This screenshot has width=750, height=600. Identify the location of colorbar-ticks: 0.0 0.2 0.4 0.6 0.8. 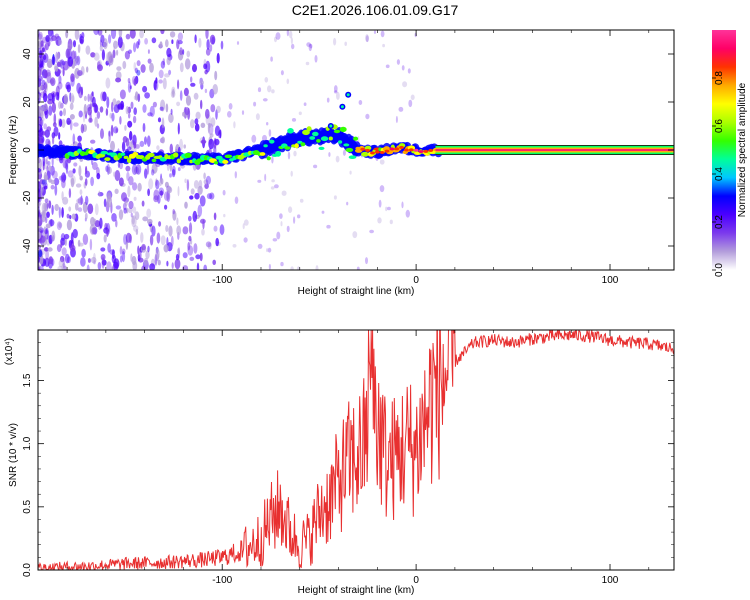
(718, 174).